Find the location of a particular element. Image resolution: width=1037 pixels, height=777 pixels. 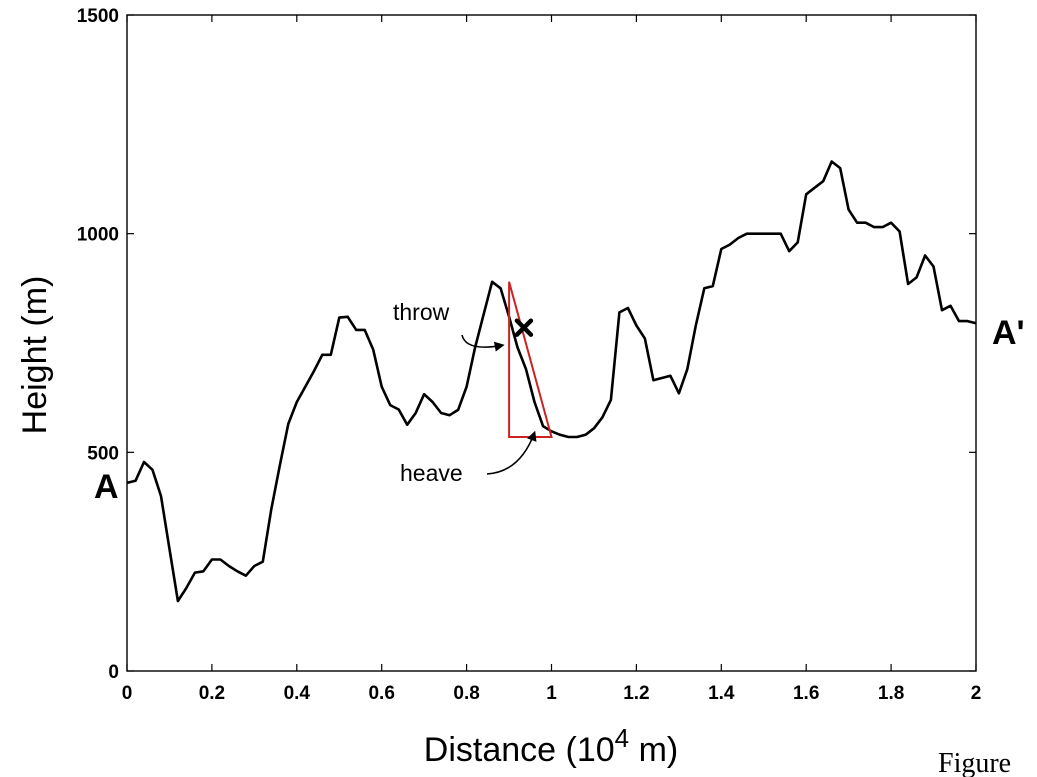

x-tick-label: 0.6 is located at coordinates (381, 693).